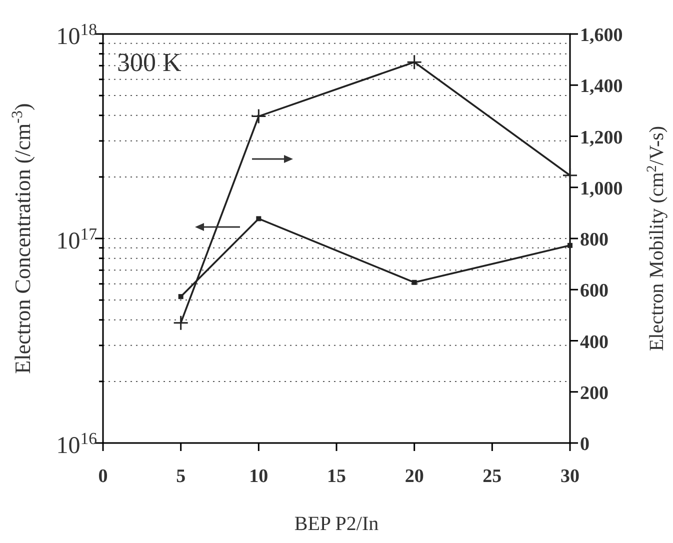 The height and width of the screenshot is (543, 673). Describe the element at coordinates (149, 62) in the screenshot. I see `annotation: 300 K` at that location.